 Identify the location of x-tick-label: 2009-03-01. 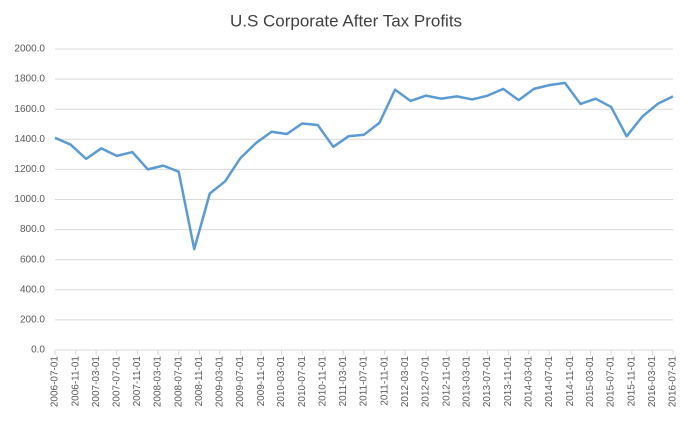
(219, 382).